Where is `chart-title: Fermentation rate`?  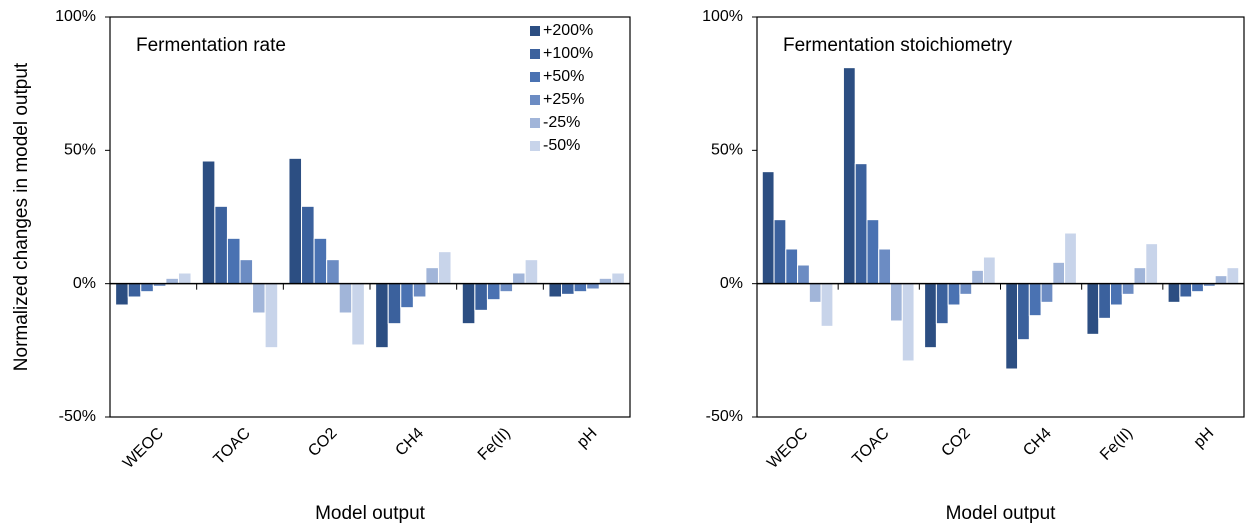
chart-title: Fermentation rate is located at coordinates (211, 45).